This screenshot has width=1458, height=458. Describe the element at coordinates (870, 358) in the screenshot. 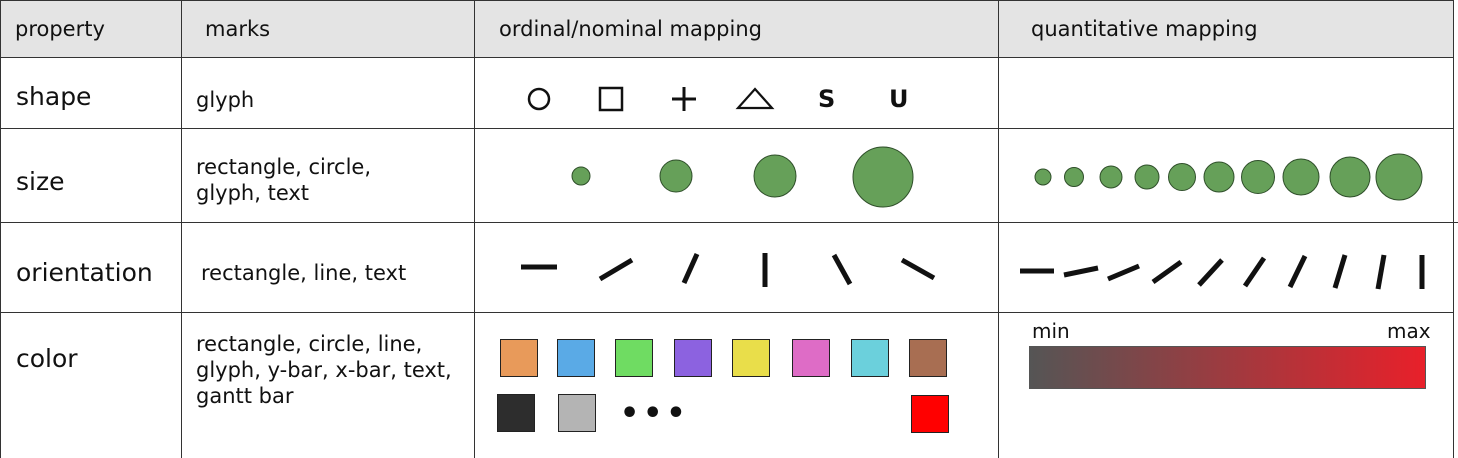

I see `color-swatch-cyan` at that location.